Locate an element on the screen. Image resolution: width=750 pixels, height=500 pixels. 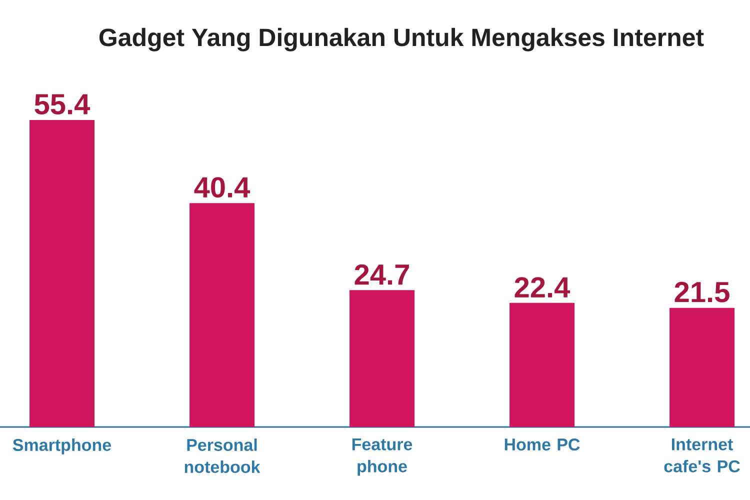
data-label: 55.4 is located at coordinates (62, 104).